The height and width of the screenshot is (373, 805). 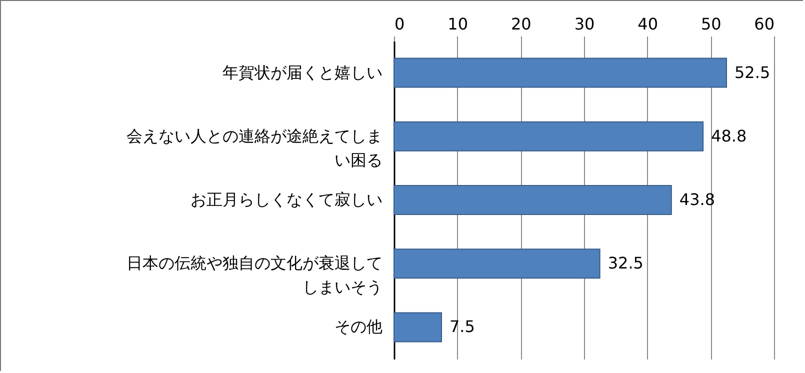 What do you see at coordinates (521, 24) in the screenshot?
I see `x-tick-label: 20` at bounding box center [521, 24].